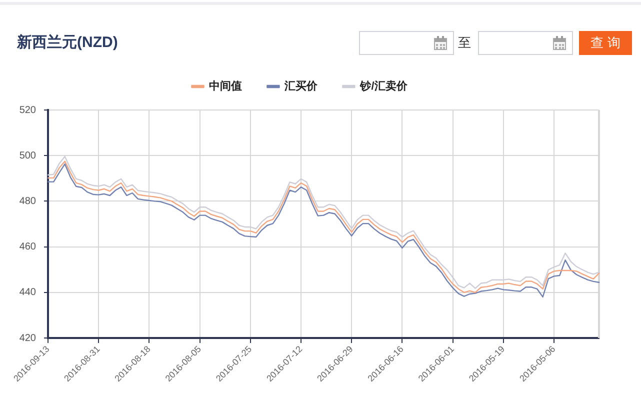 The image size is (641, 400). I want to click on chart-title: 新西兰元(NZD), so click(67, 43).